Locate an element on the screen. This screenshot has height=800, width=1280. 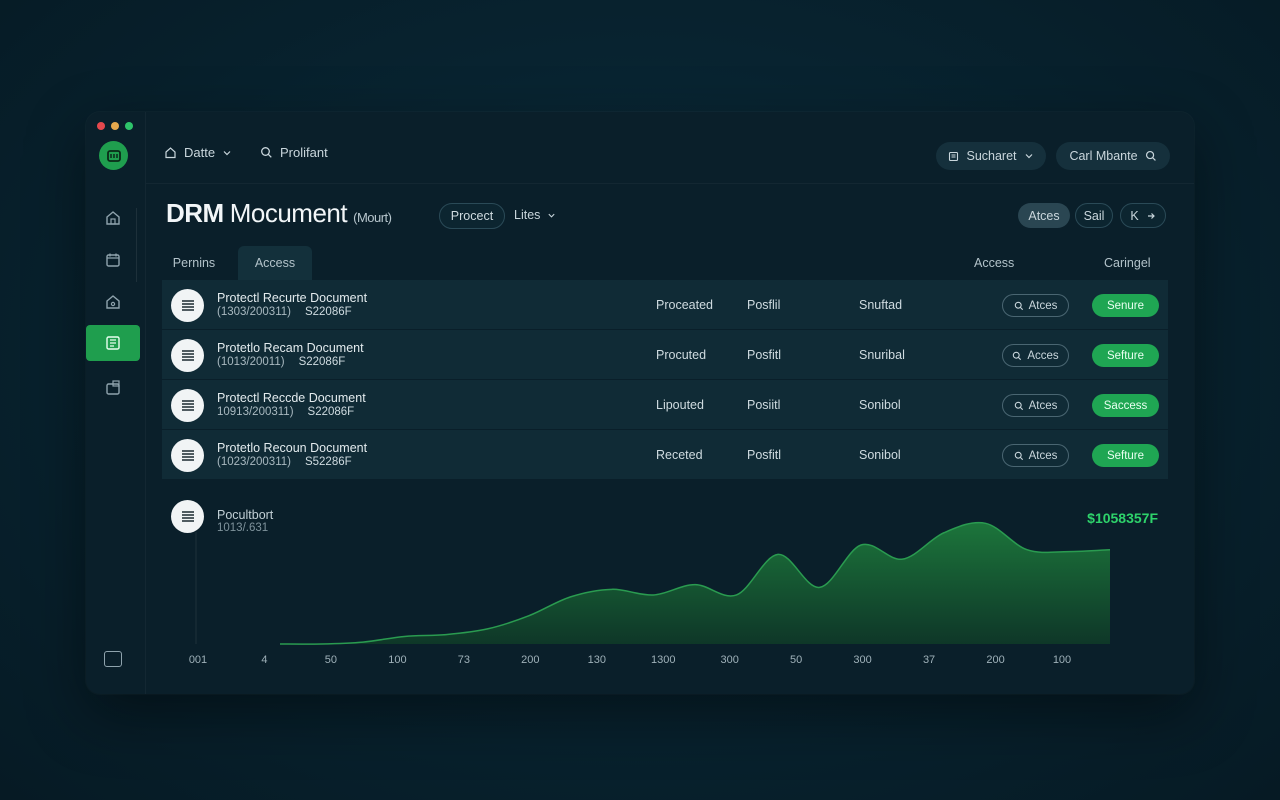
sidebar-item-reports is located at coordinates (113, 388).